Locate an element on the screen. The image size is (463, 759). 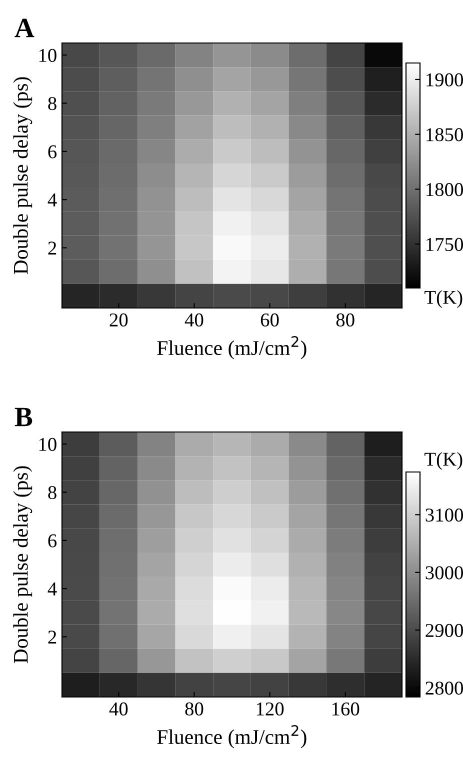
x-tick-label: 20 is located at coordinates (119, 320).